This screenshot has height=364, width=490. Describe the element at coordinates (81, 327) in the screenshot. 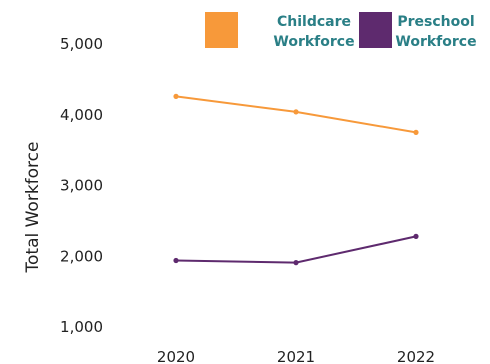

I see `y-tick-label: 1,000` at that location.